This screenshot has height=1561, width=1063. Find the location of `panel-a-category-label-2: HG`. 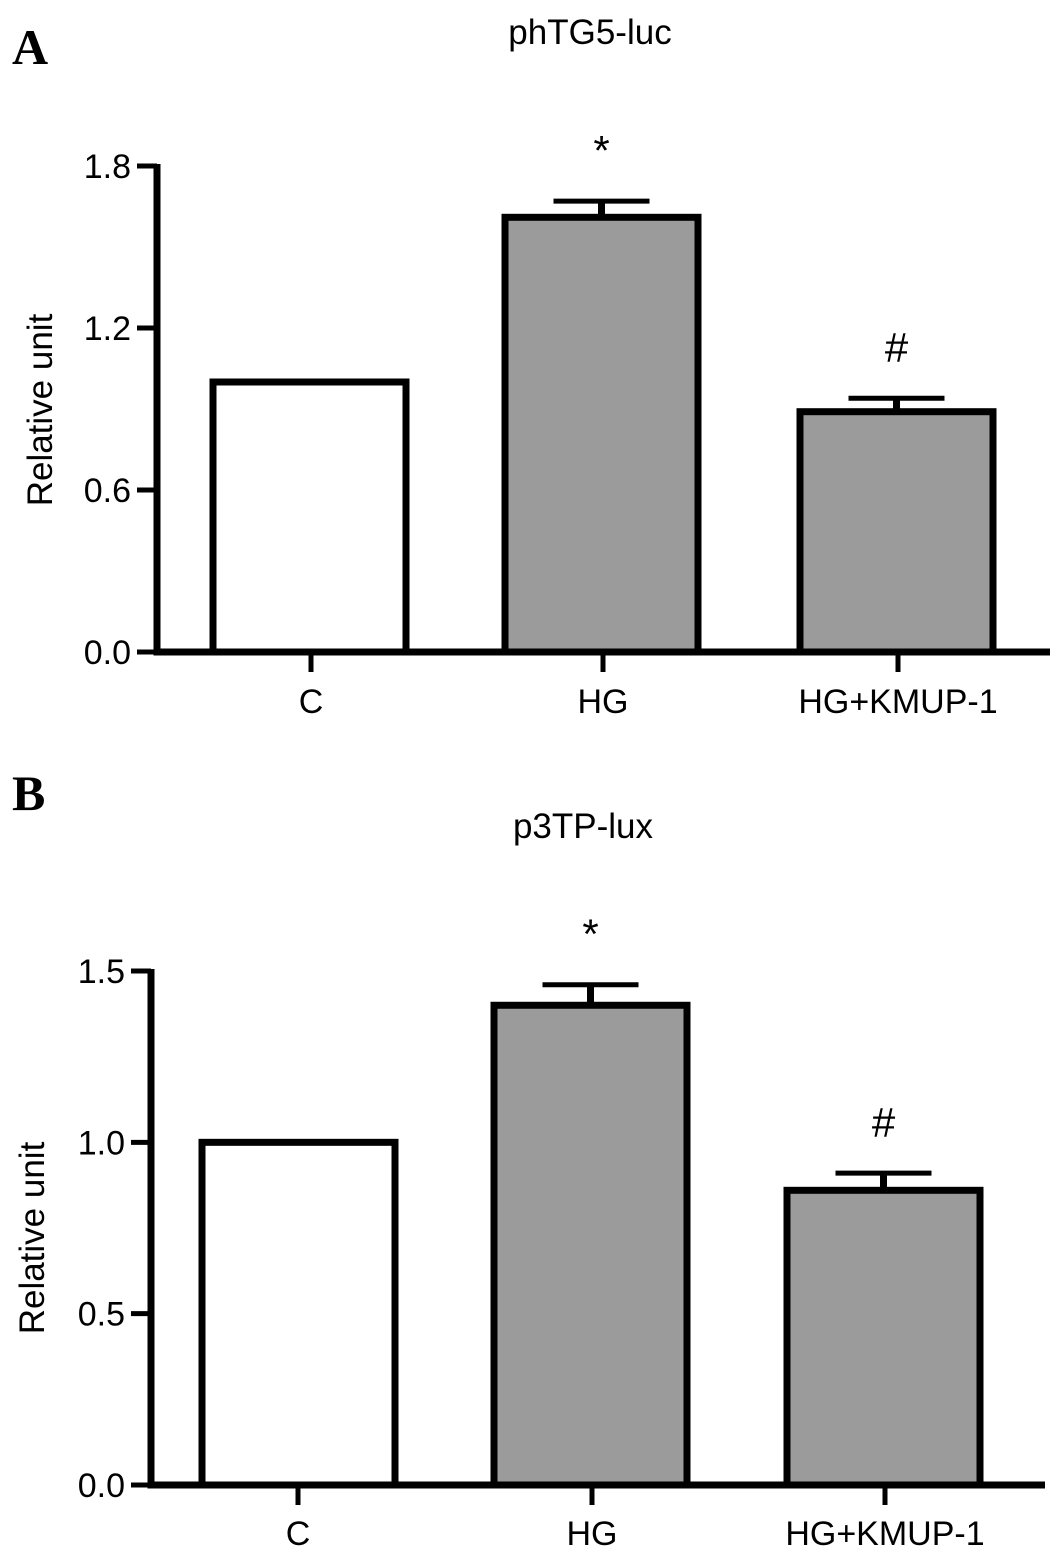

panel-a-category-label-2: HG is located at coordinates (603, 702).